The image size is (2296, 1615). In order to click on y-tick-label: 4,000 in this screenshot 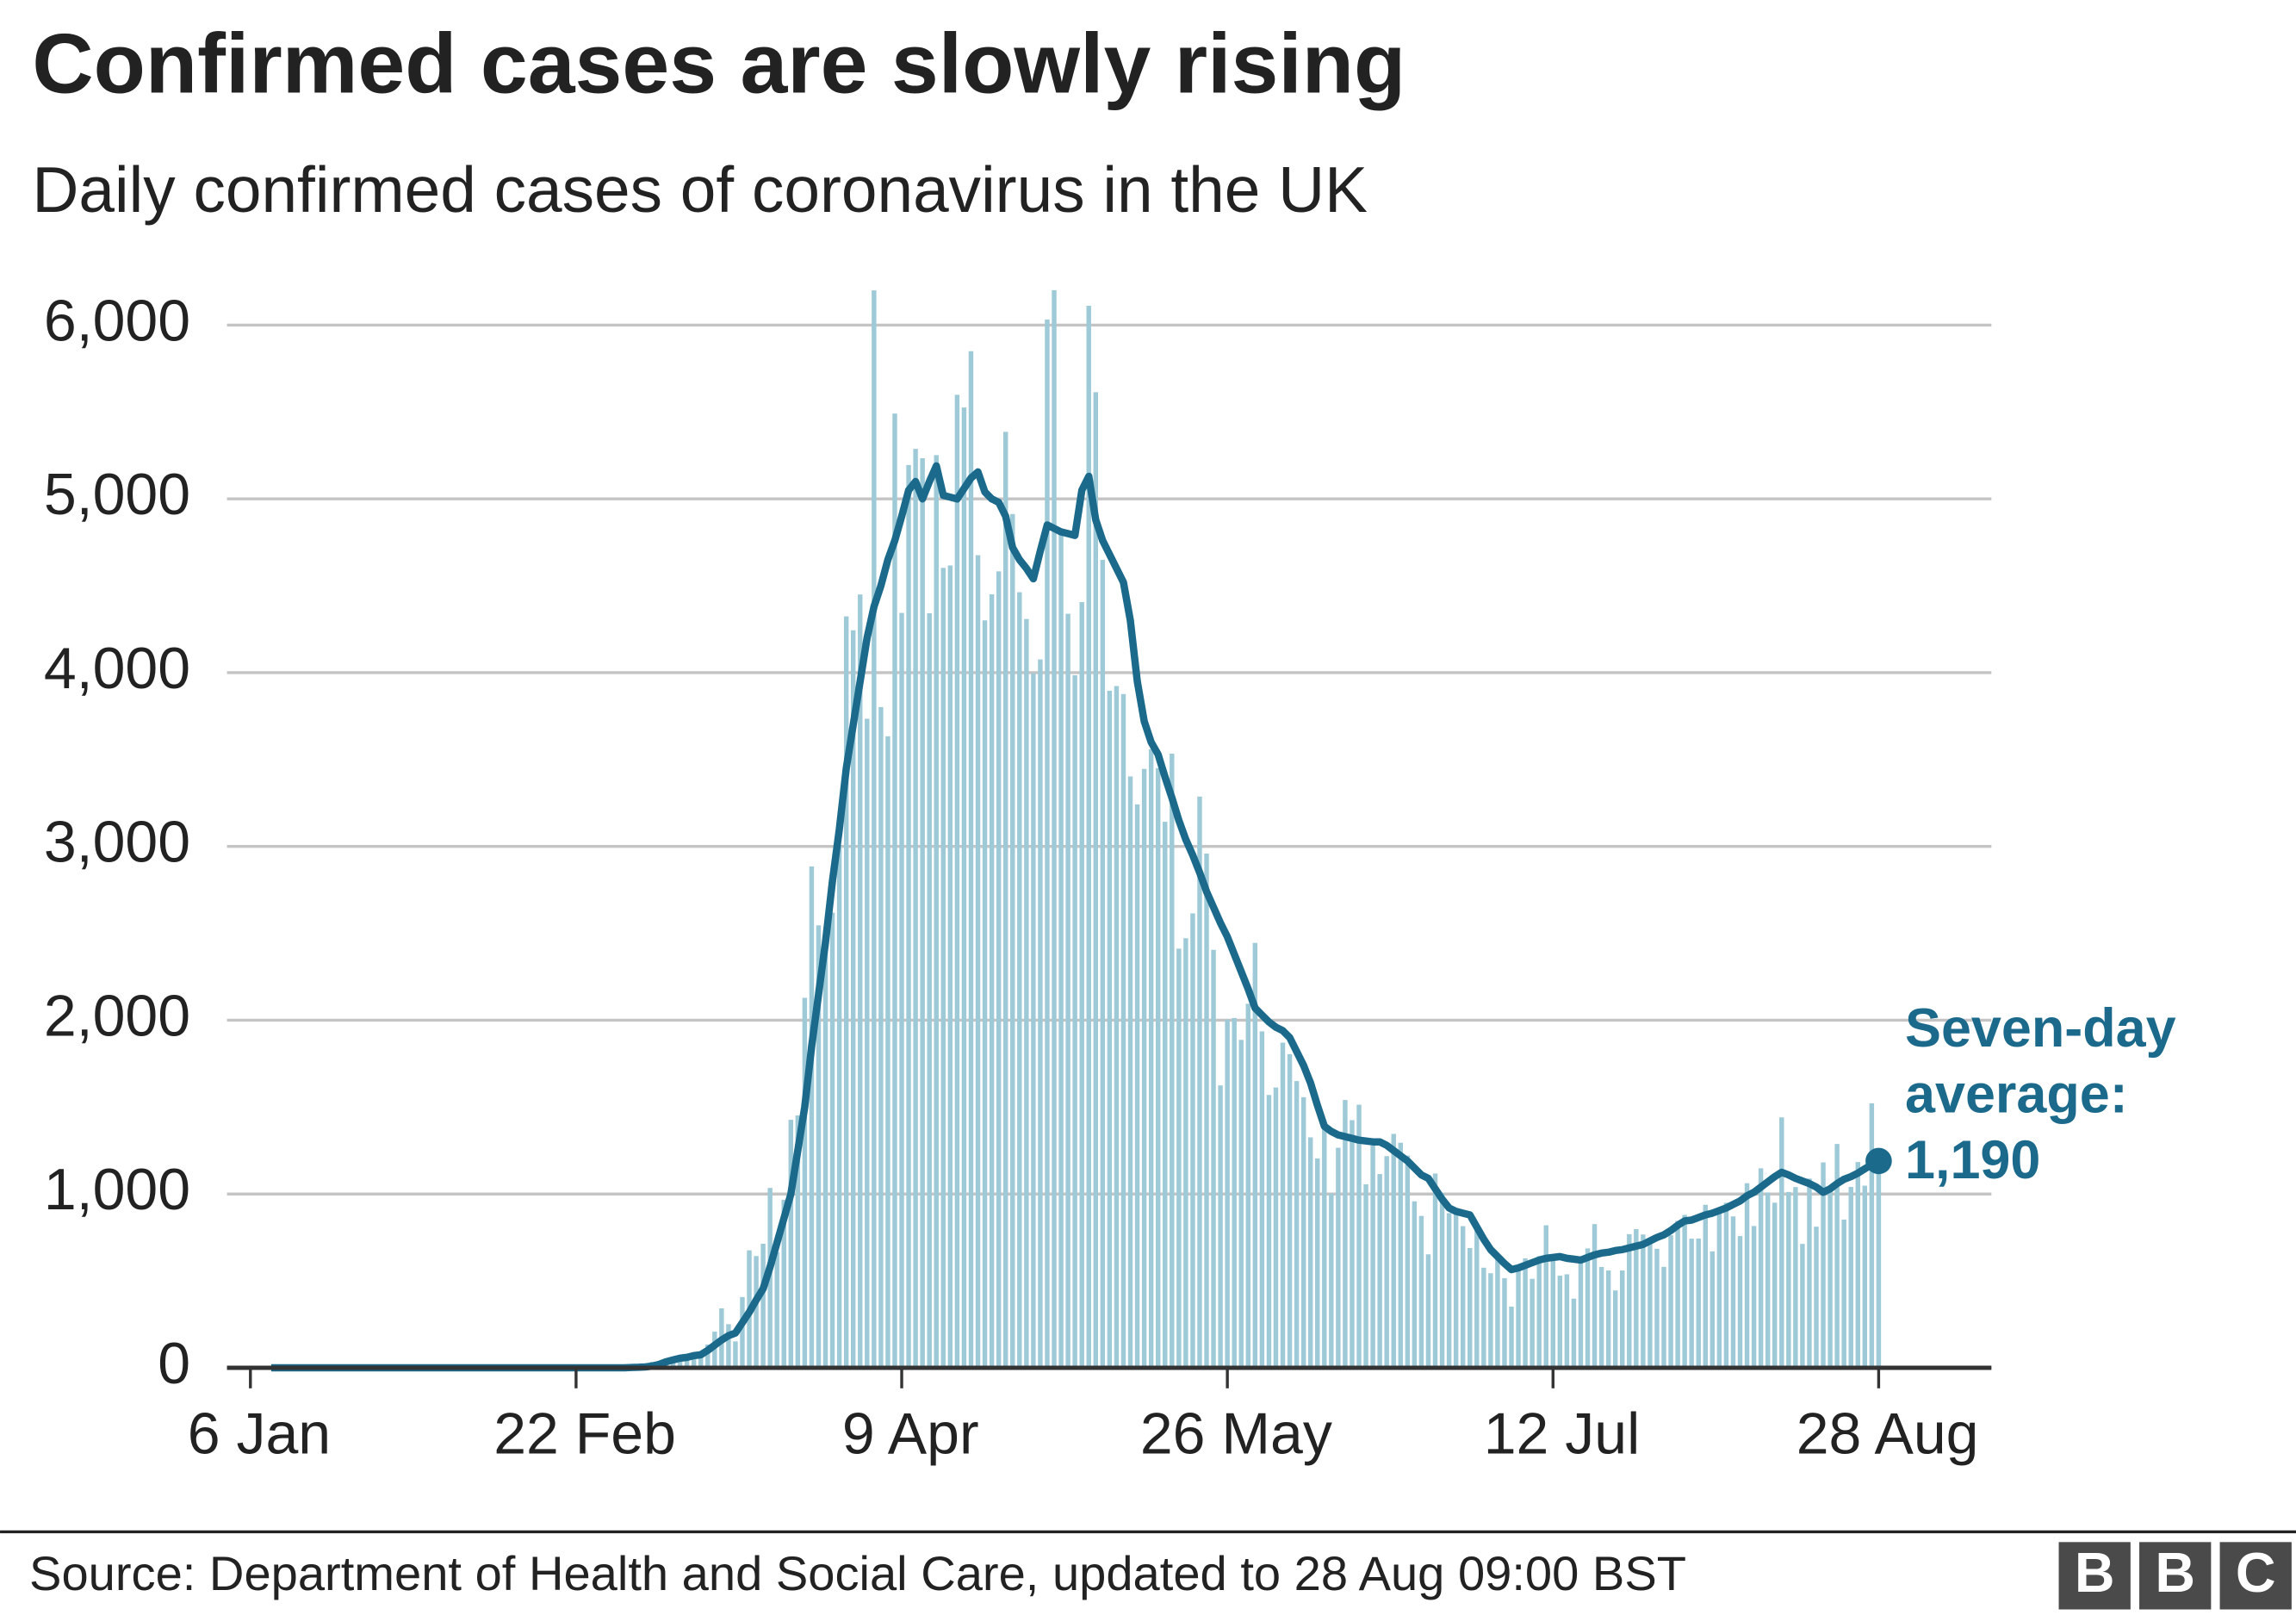, I will do `click(117, 668)`.